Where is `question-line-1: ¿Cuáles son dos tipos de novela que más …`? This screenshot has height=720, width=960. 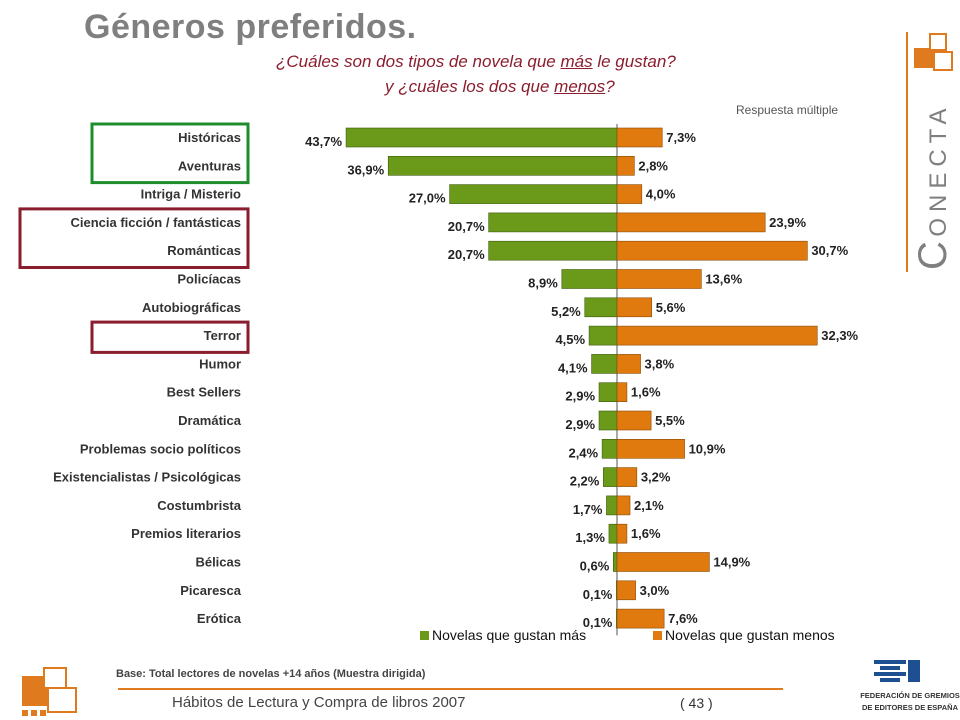 question-line-1: ¿Cuáles son dos tipos de novela que más … is located at coordinates (476, 62).